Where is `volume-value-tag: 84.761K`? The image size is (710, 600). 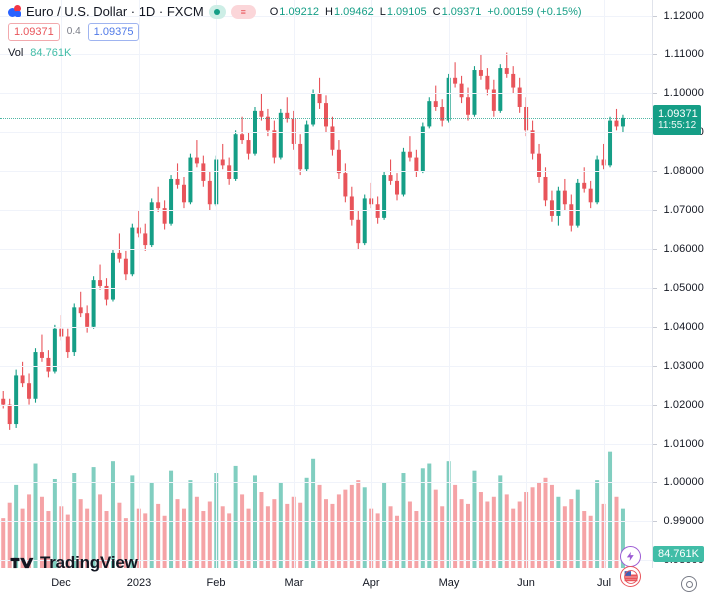
volume-value-tag: 84.761K is located at coordinates (678, 554).